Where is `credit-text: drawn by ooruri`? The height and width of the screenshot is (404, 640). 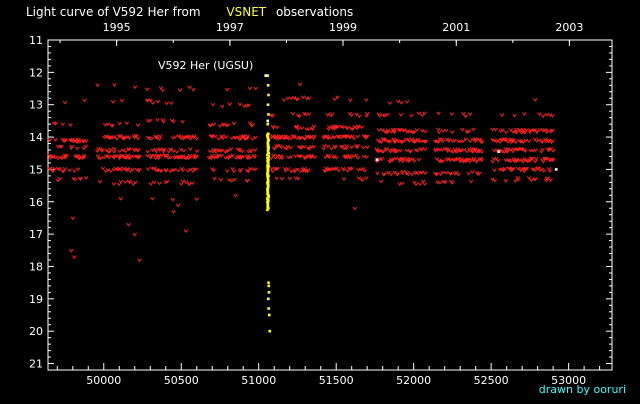 credit-text: drawn by ooruri is located at coordinates (582, 389).